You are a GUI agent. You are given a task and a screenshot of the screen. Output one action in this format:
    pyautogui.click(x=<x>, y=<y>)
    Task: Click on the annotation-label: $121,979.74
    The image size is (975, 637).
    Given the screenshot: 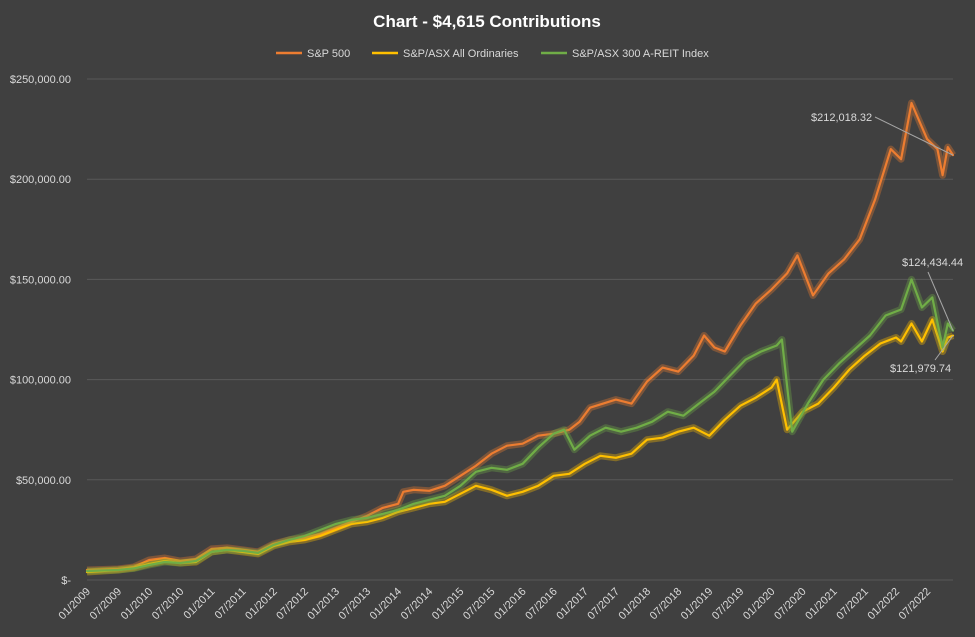 What is the action you would take?
    pyautogui.click(x=920, y=369)
    